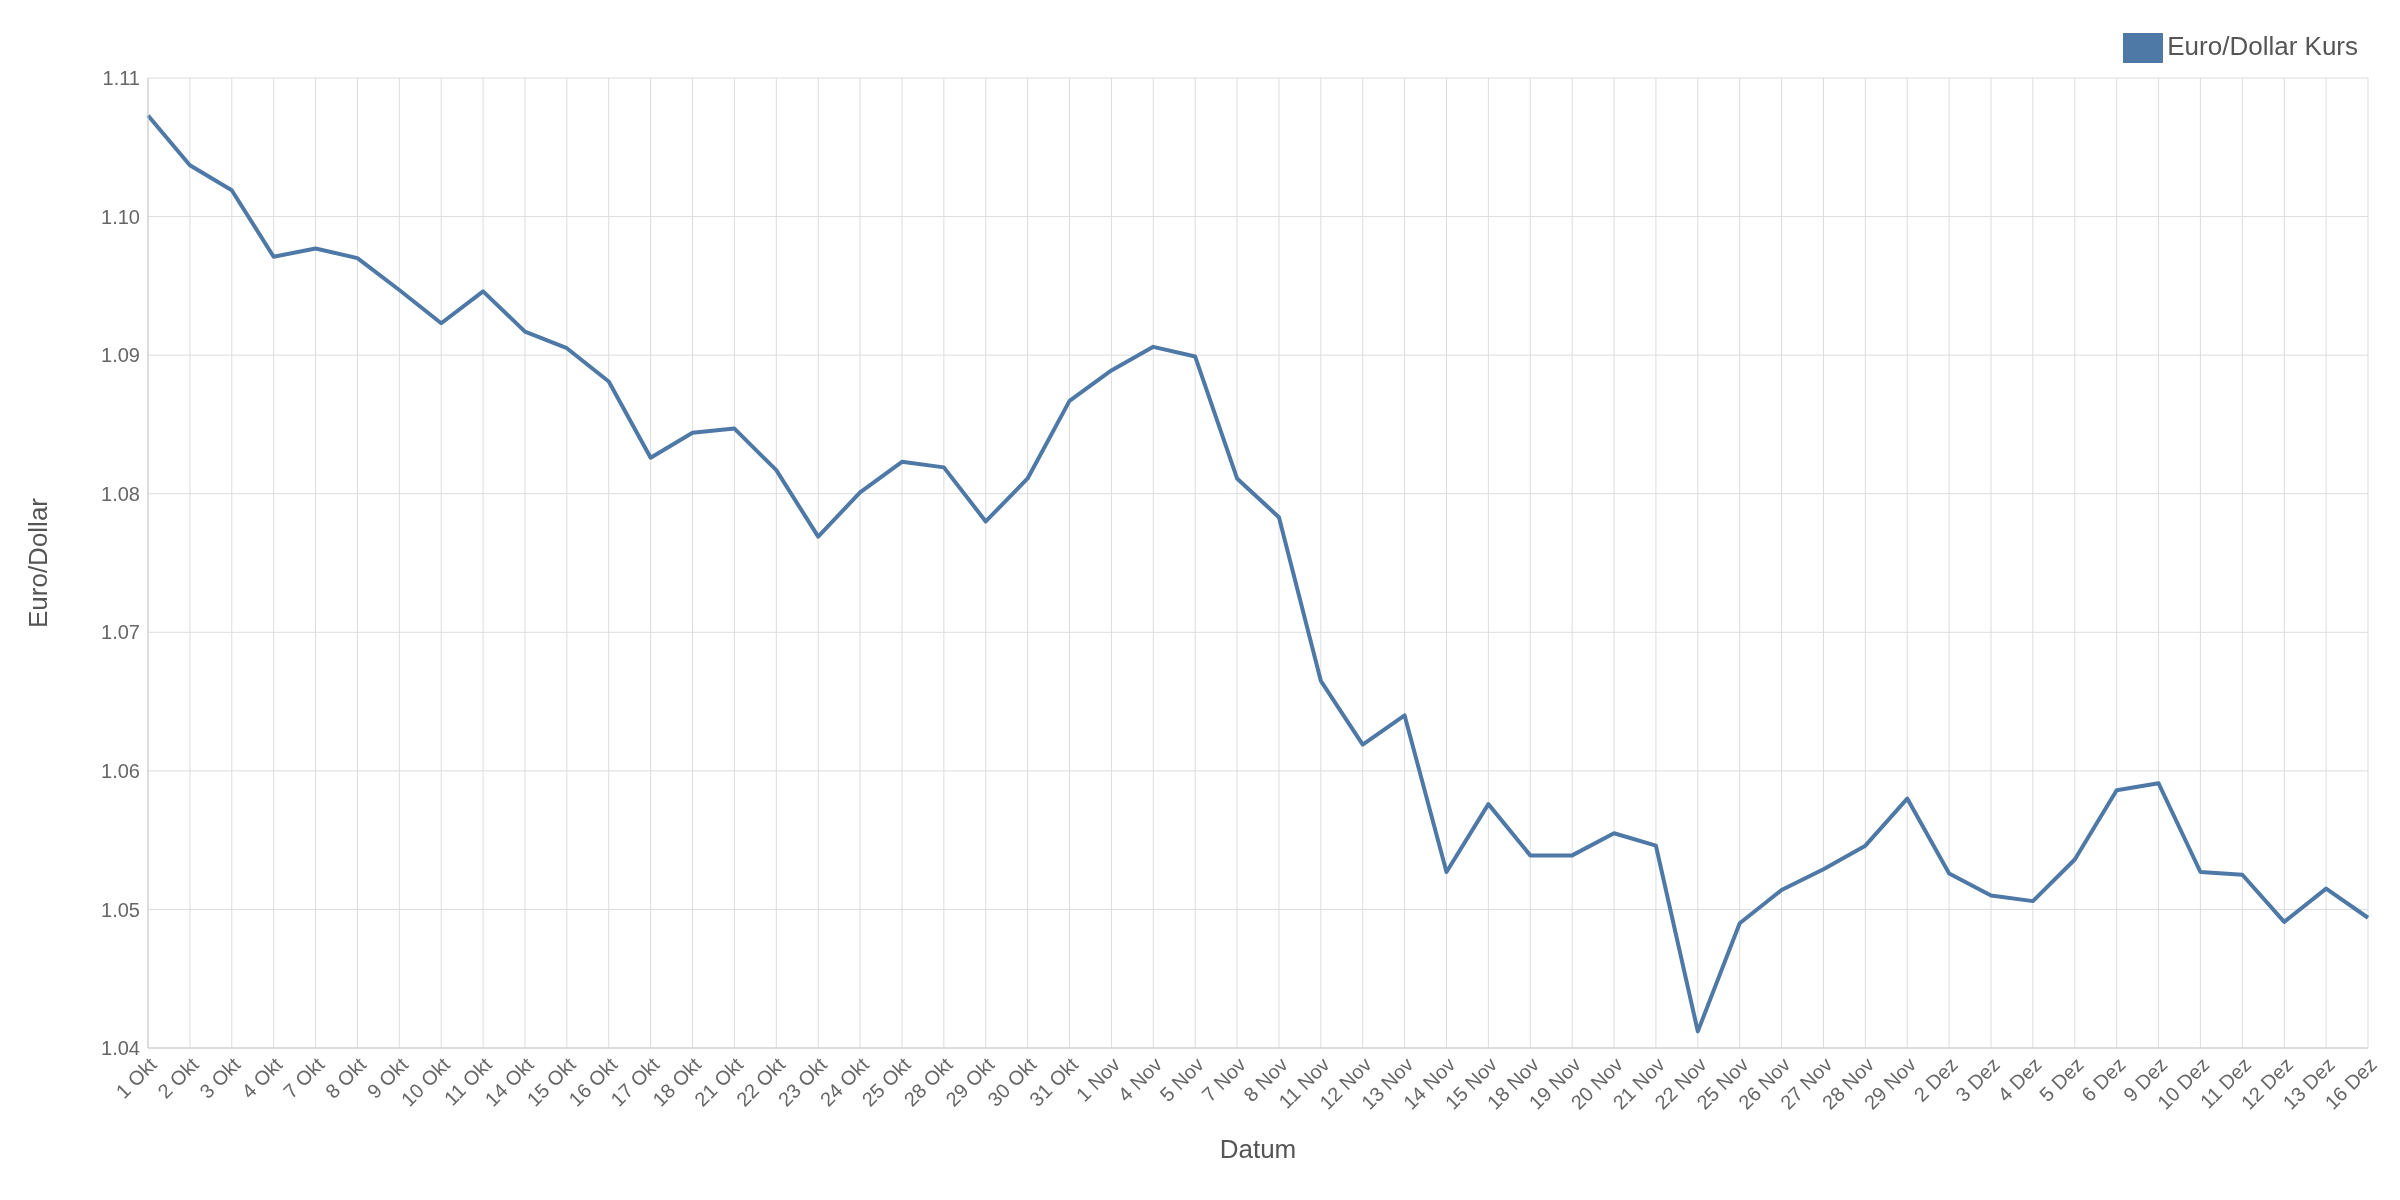  Describe the element at coordinates (120, 770) in the screenshot. I see `y-tick-label: 1.06` at that location.